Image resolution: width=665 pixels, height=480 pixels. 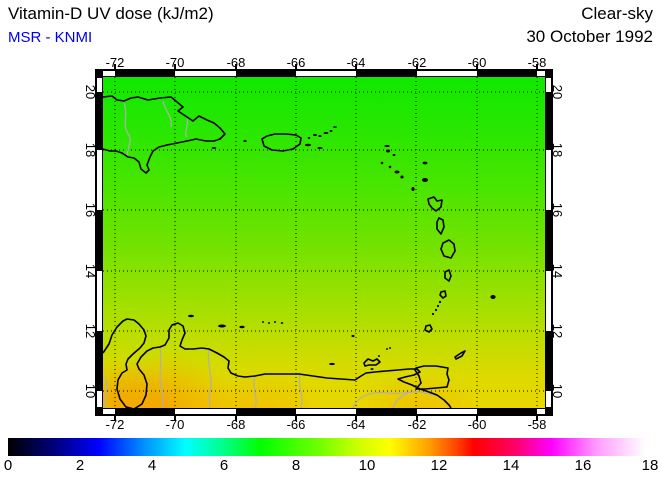 I want to click on colorbar, so click(x=331, y=447).